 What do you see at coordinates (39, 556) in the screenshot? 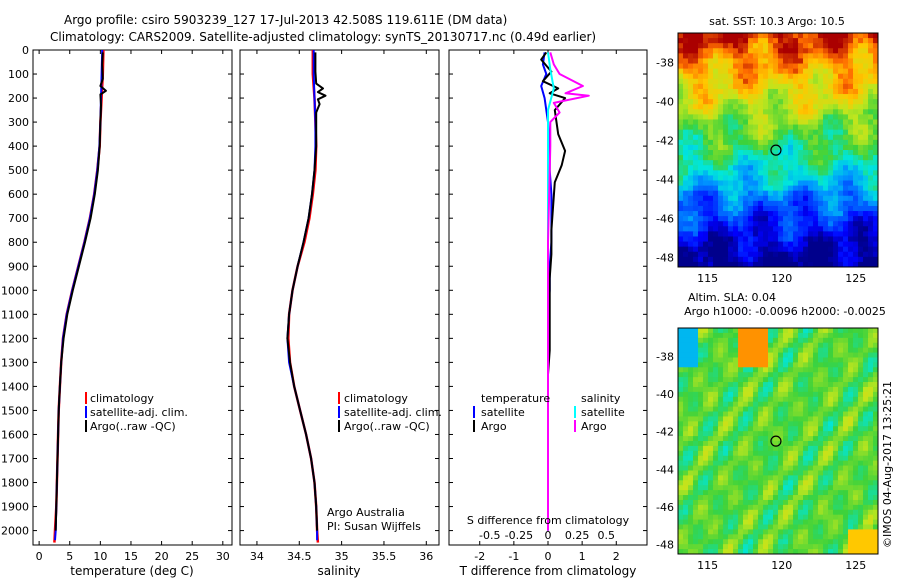
I see `xtick-label: 0` at bounding box center [39, 556].